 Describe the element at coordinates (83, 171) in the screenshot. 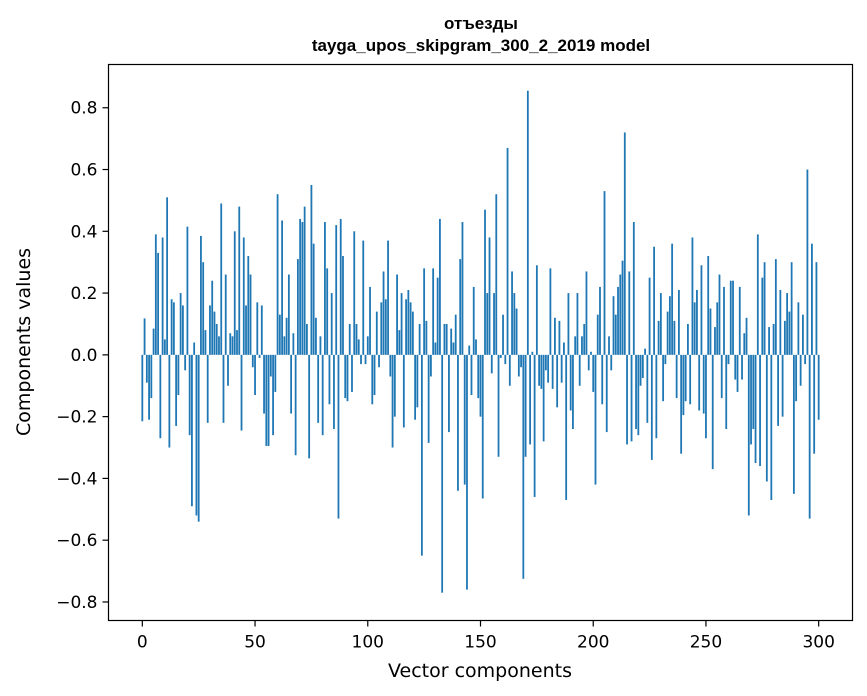

I see `y-tick-label: 0.6` at that location.